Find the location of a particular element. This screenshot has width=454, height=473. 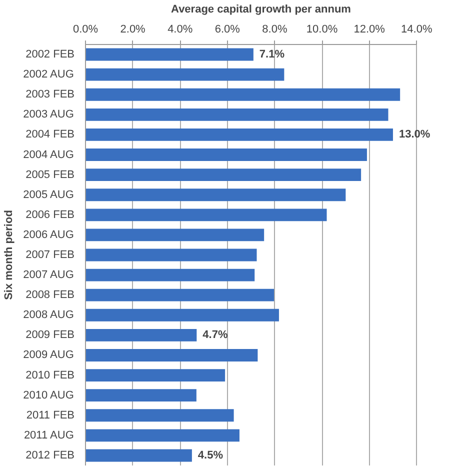

y-tick-label: 2005 AUG is located at coordinates (48, 194).